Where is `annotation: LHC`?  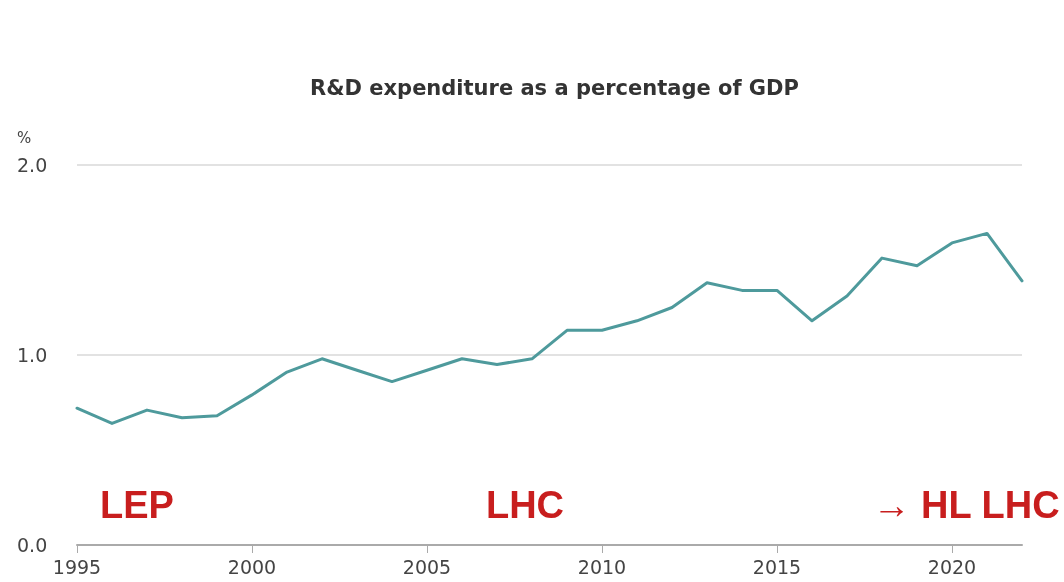
annotation: LHC is located at coordinates (525, 505).